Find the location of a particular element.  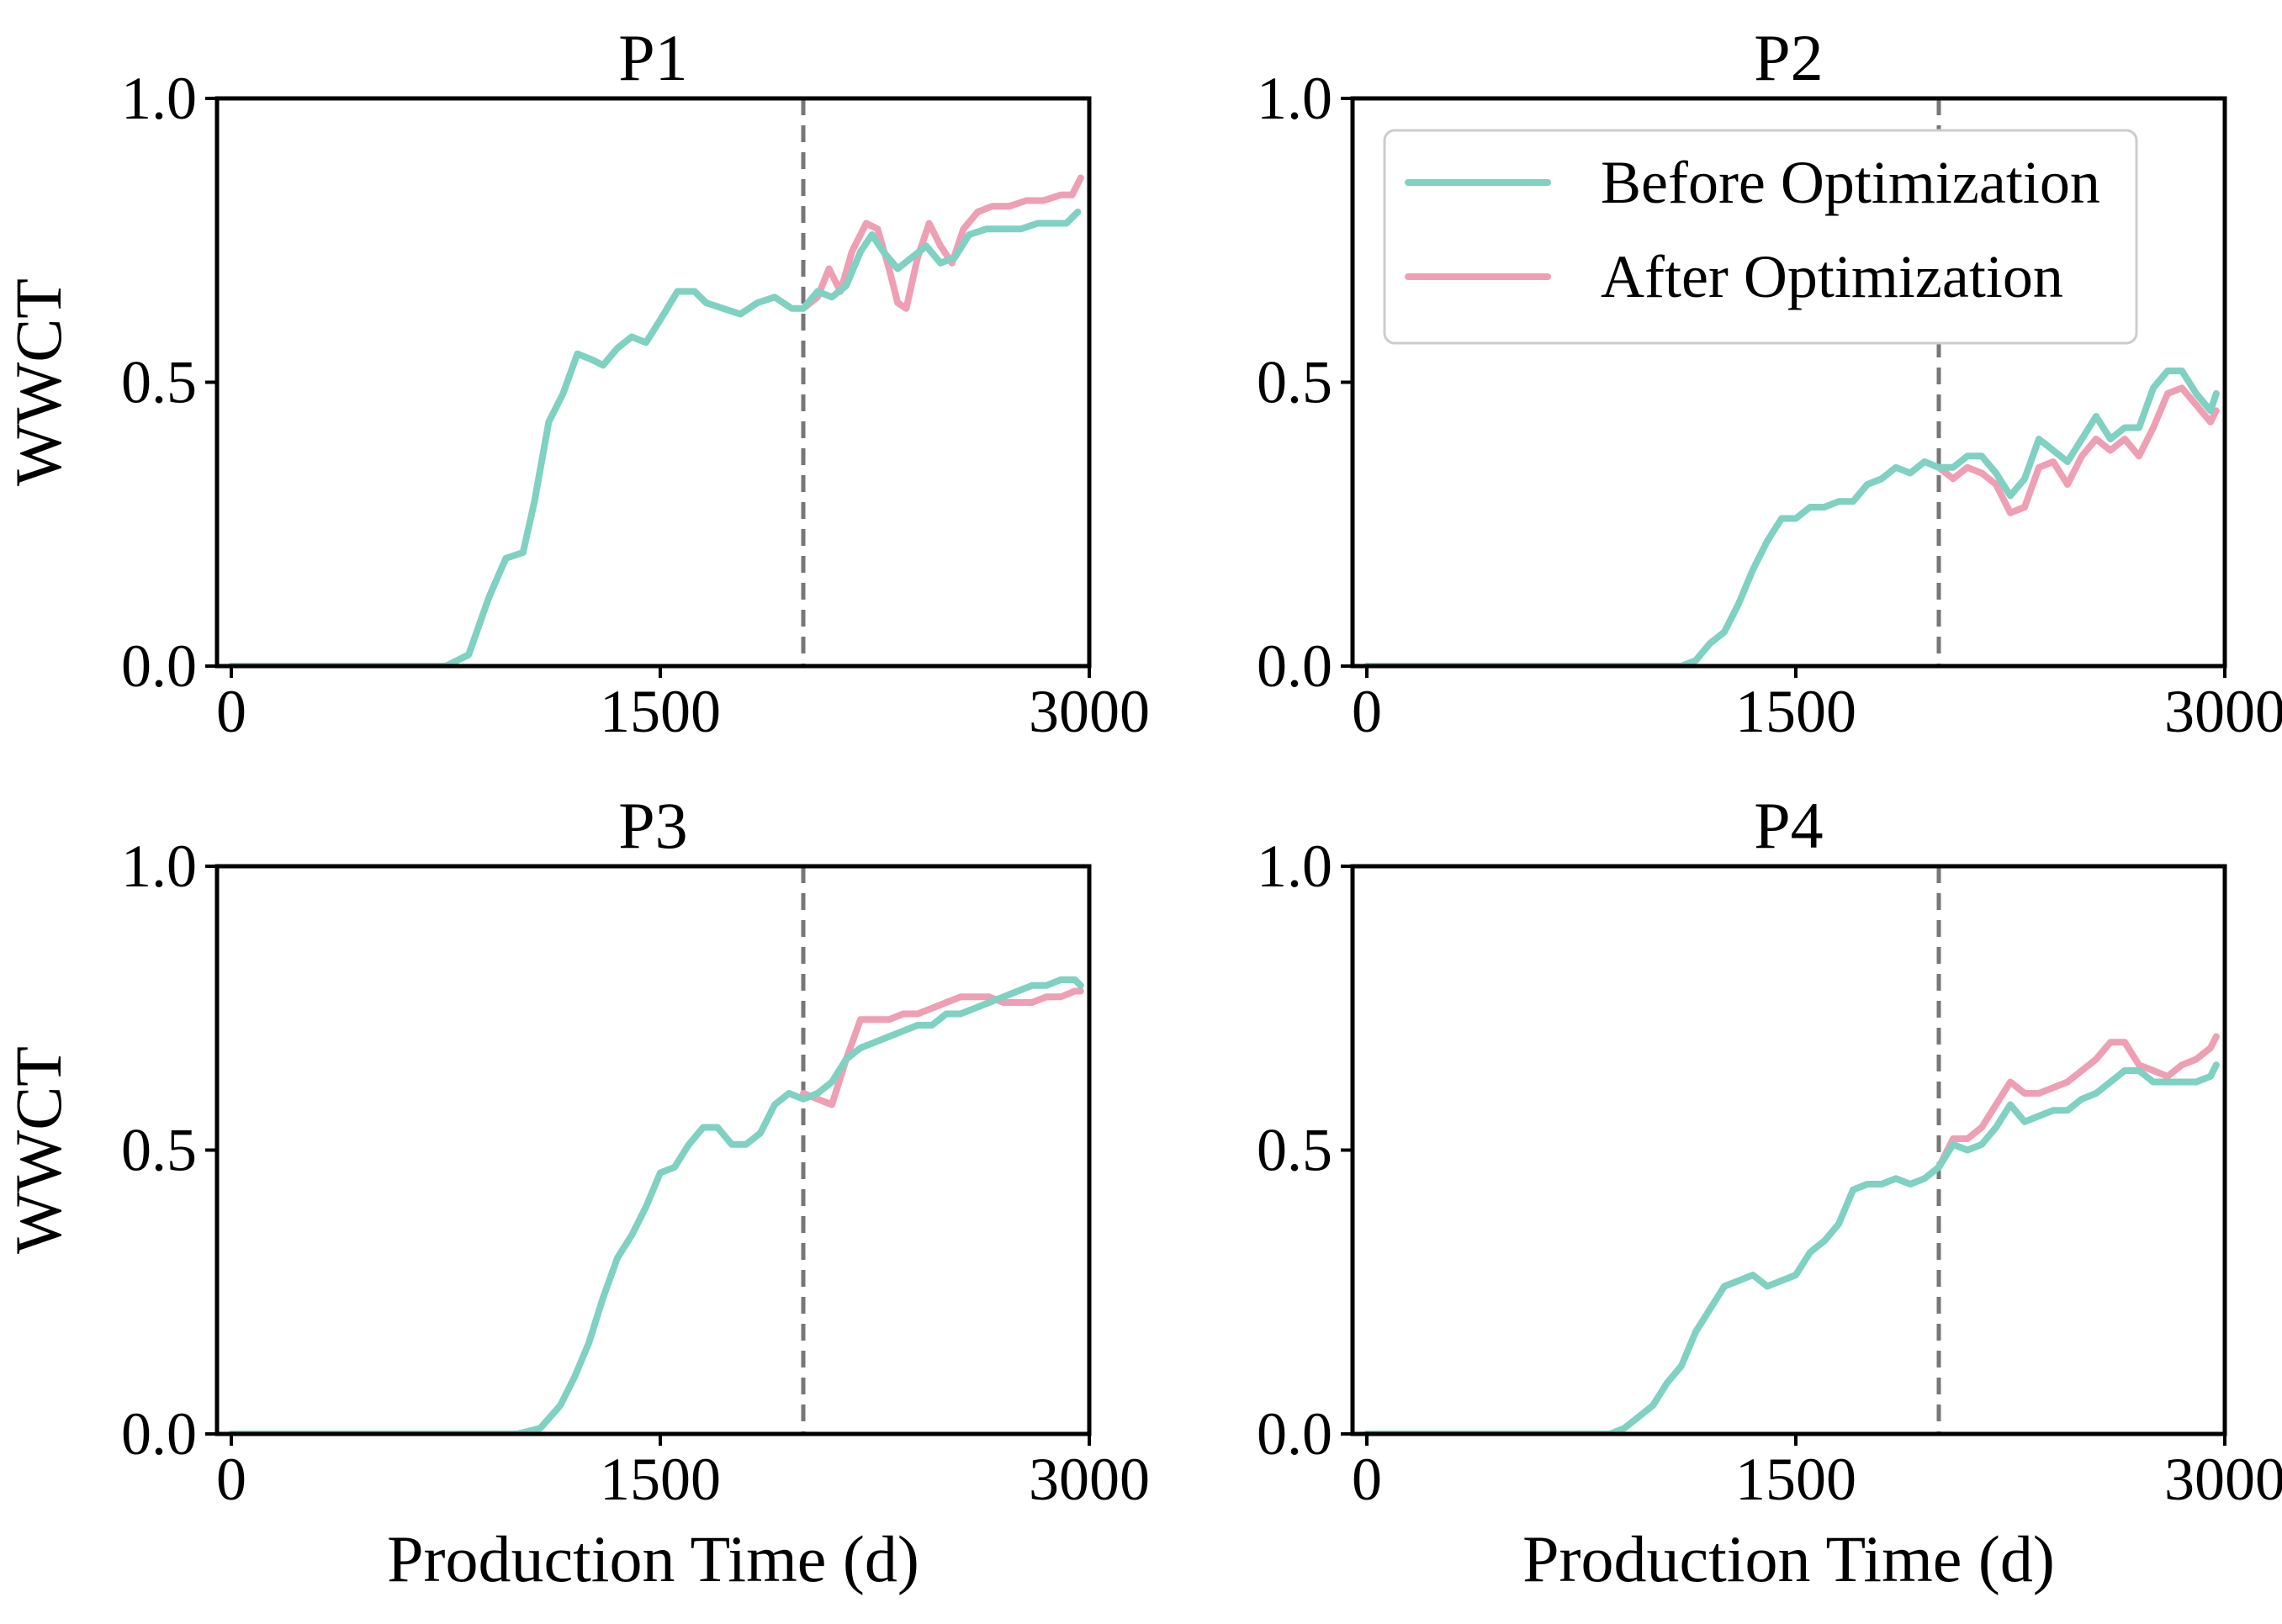

panel-title: P3 is located at coordinates (652, 825).